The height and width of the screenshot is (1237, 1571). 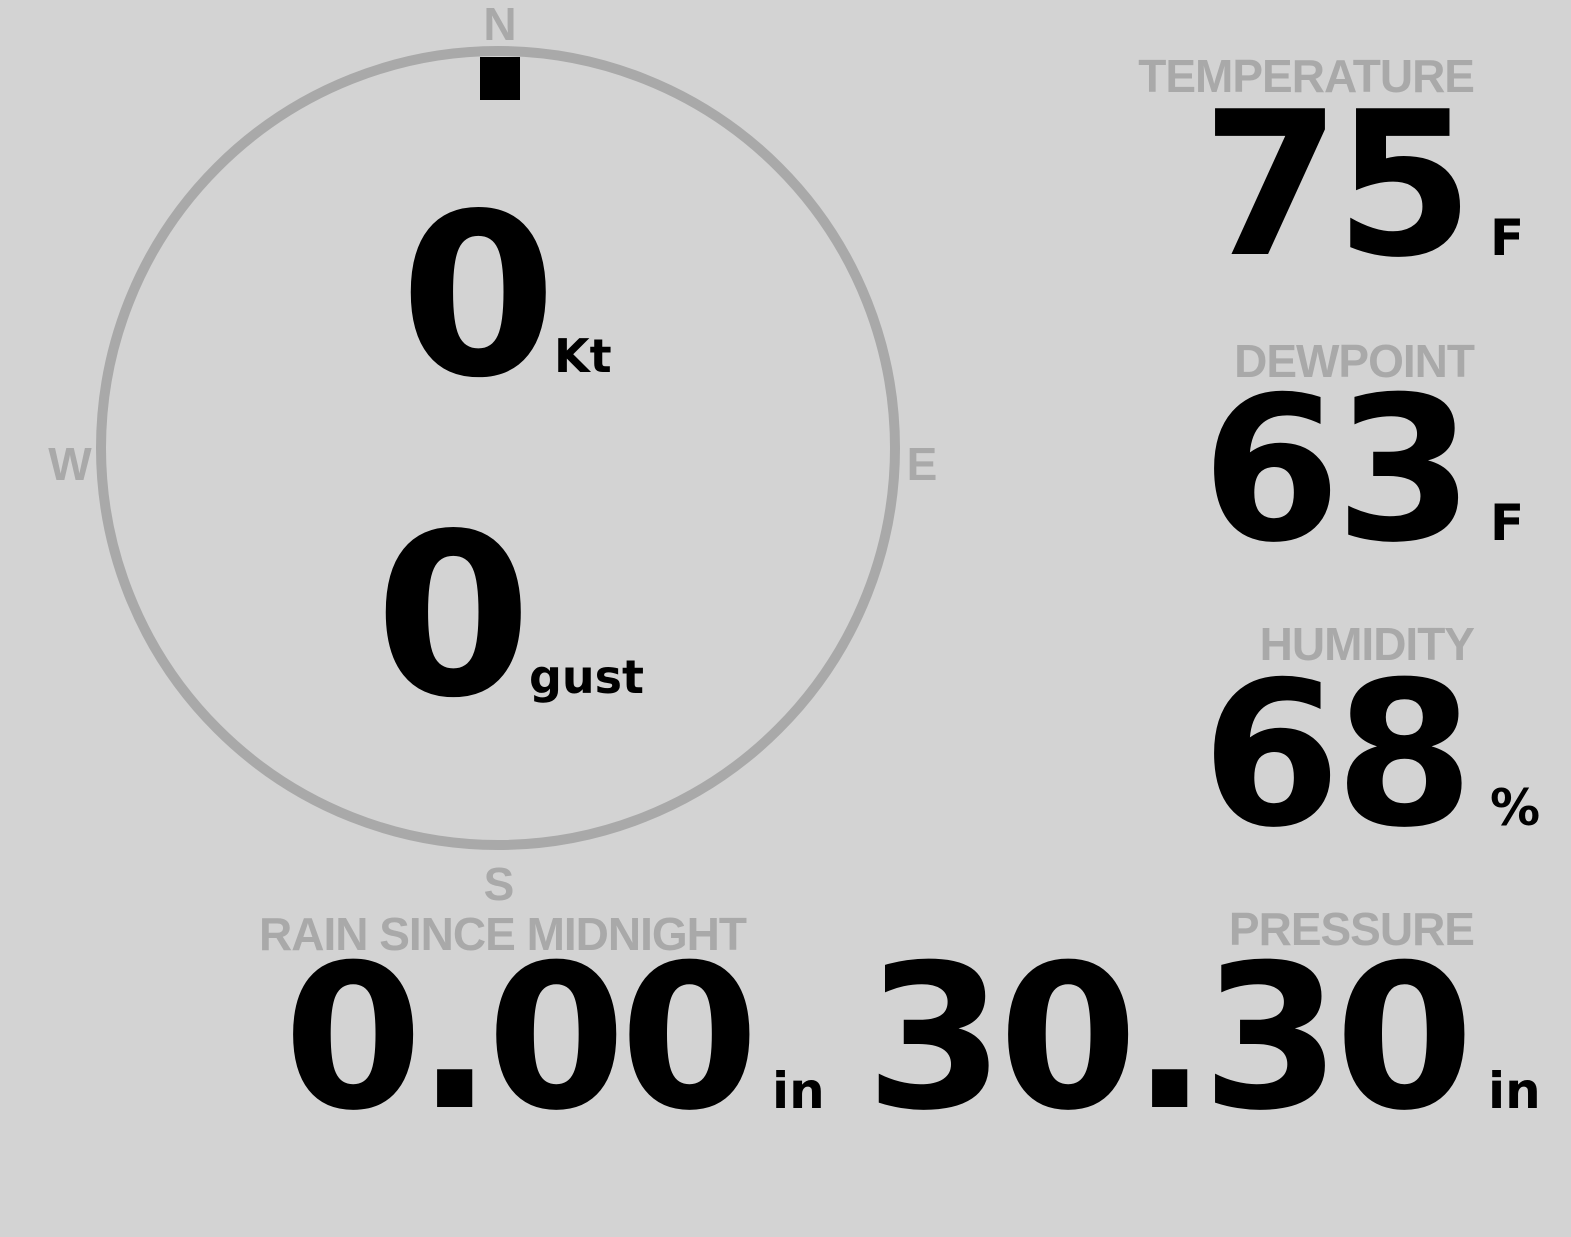 I want to click on wind-speed-value: 0, so click(x=478, y=297).